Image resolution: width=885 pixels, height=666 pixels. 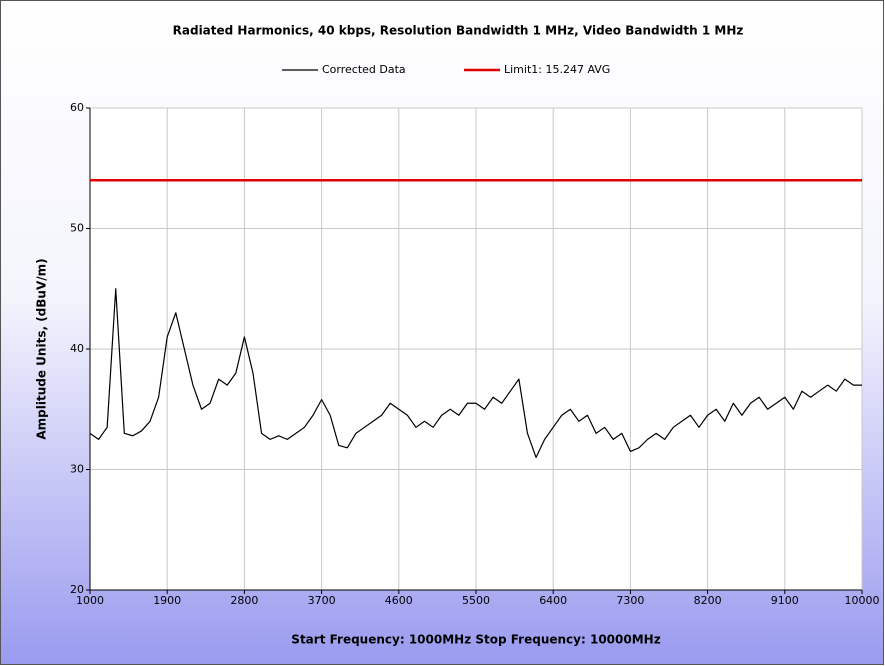 What do you see at coordinates (785, 600) in the screenshot?
I see `x-tick-label: 9100` at bounding box center [785, 600].